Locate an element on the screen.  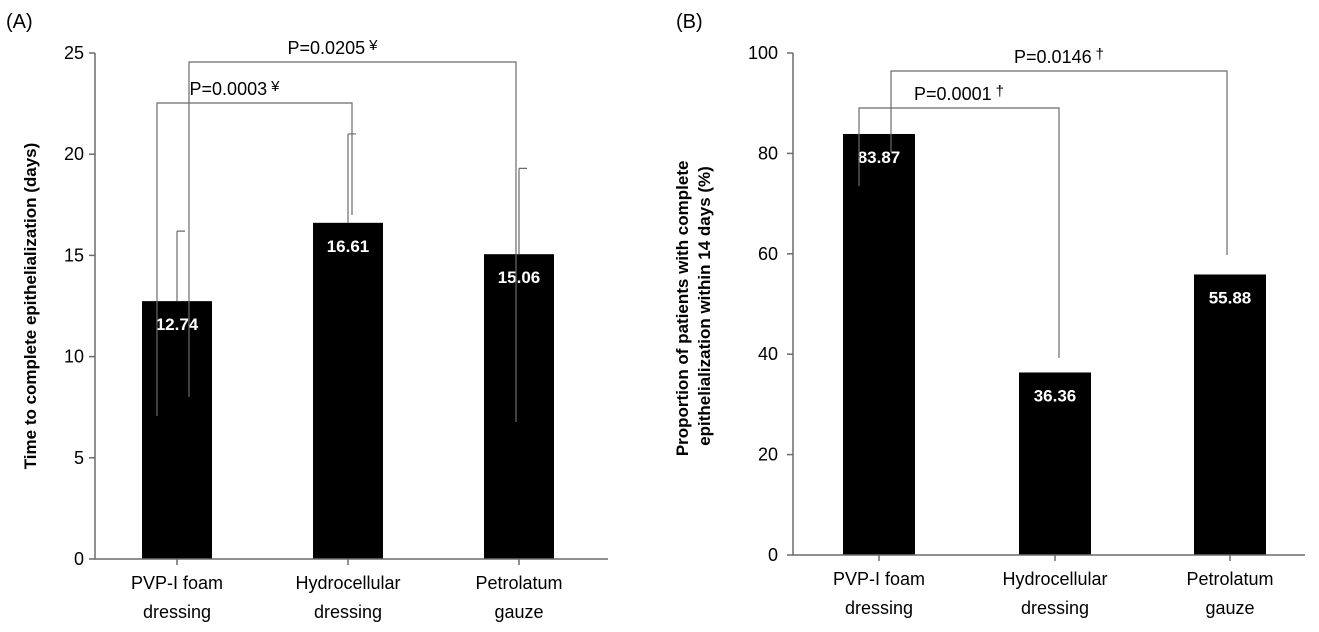
panel-a-bar-value-label: 15.06 is located at coordinates (519, 277).